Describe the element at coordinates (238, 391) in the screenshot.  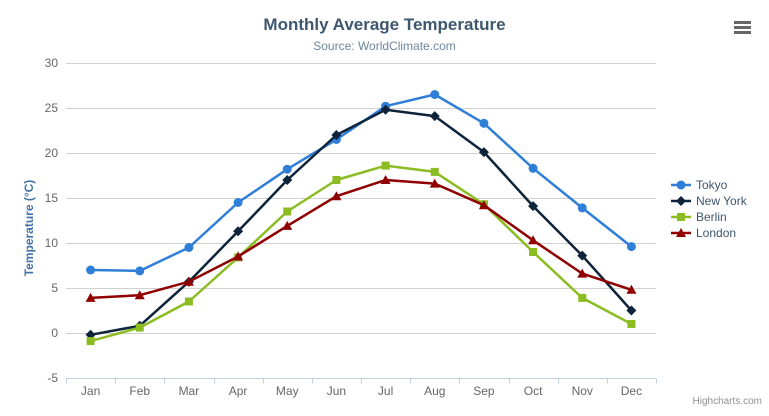
I see `x-axis-label: Apr` at that location.